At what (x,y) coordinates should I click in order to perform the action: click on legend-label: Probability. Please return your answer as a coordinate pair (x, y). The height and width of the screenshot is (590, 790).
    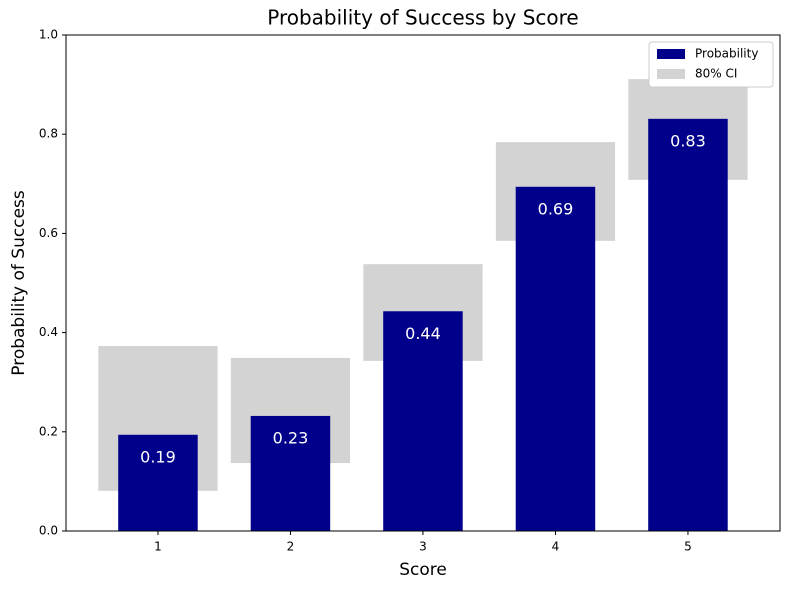
    Looking at the image, I should click on (726, 54).